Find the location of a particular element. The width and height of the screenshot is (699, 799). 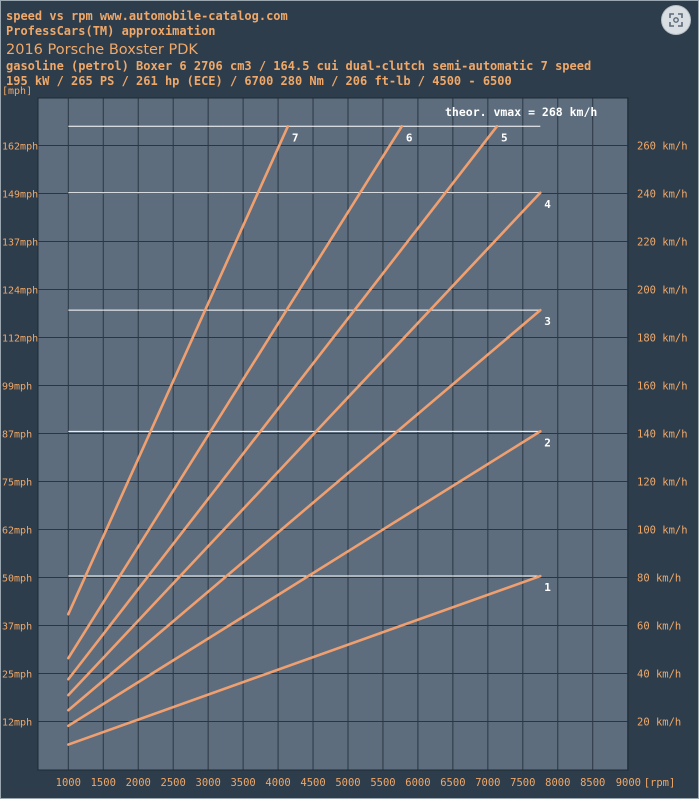

x-tick-label: 2000 is located at coordinates (138, 783).